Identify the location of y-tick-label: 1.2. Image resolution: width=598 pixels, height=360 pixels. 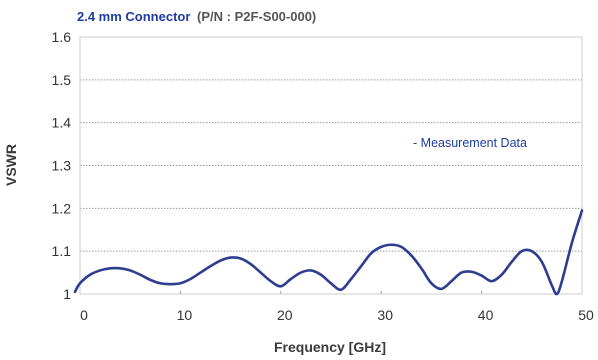
(62, 208).